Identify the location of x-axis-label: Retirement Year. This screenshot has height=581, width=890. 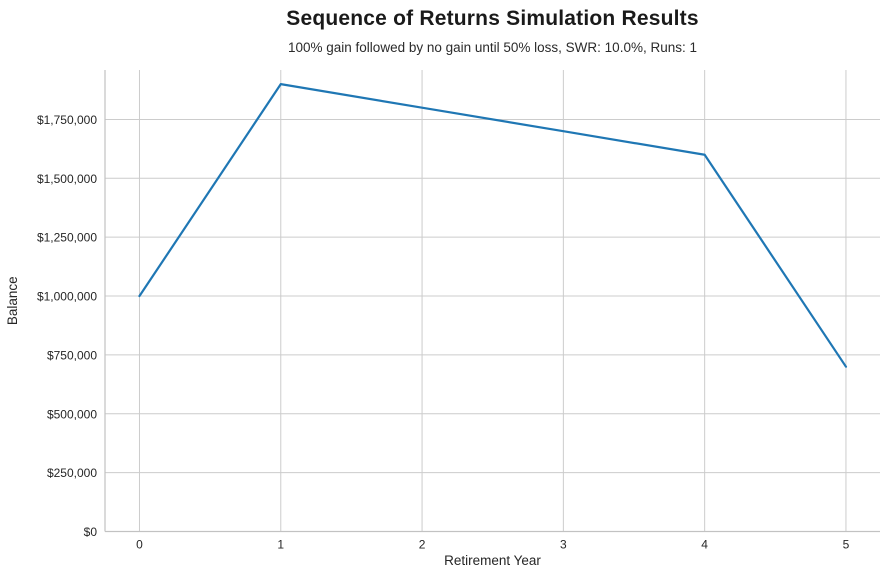
(492, 560).